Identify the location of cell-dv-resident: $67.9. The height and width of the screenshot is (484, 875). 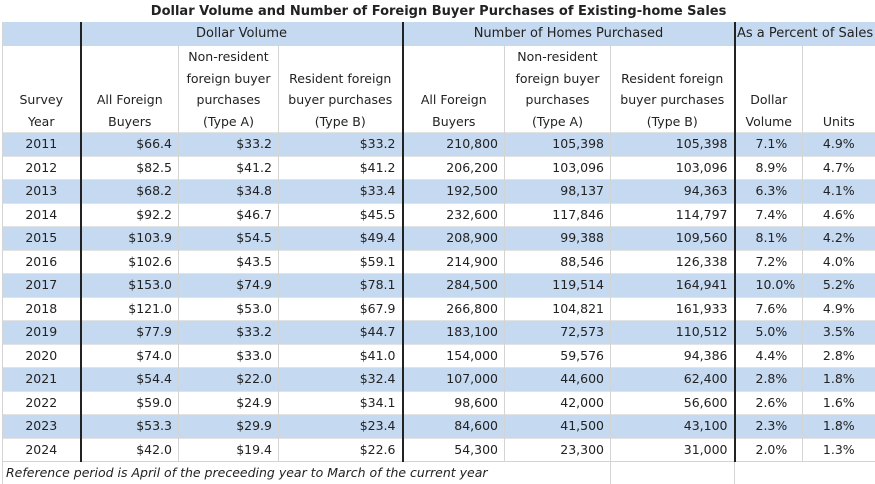
(341, 309).